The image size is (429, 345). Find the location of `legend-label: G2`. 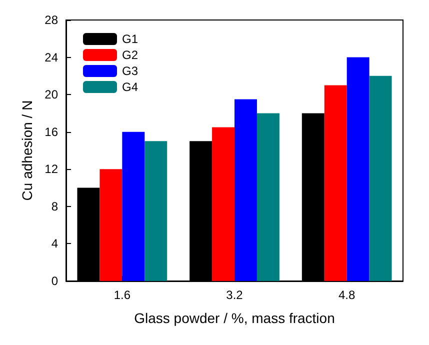

legend-label: G2 is located at coordinates (130, 55).